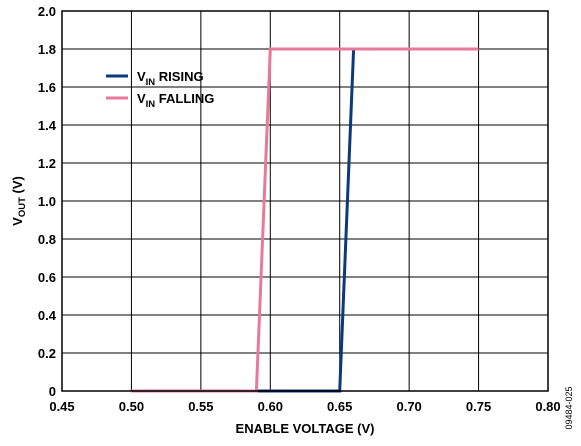  I want to click on y-tick-label: 1.4, so click(47, 125).